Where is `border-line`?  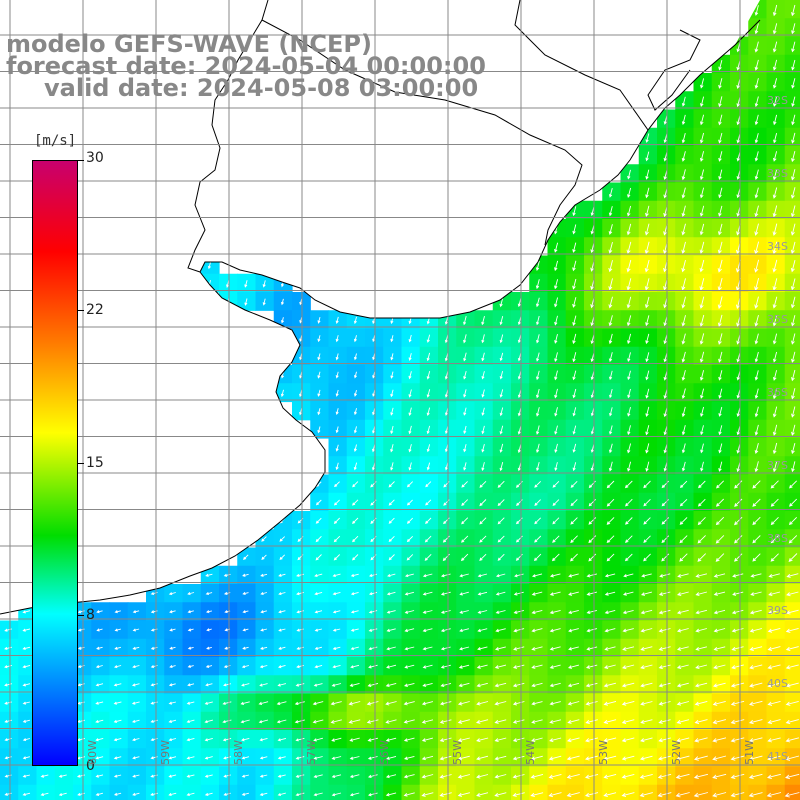 border-line is located at coordinates (228, 136).